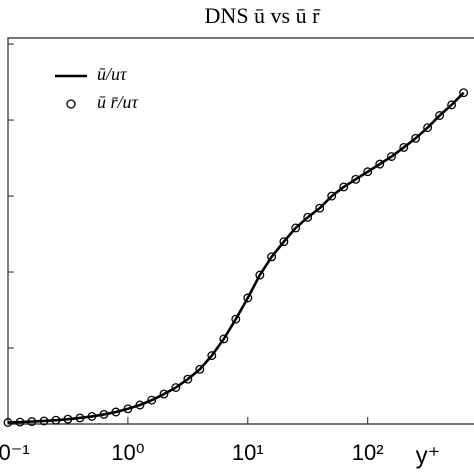  Describe the element at coordinates (428, 455) in the screenshot. I see `x-axis-label: y⁺` at that location.